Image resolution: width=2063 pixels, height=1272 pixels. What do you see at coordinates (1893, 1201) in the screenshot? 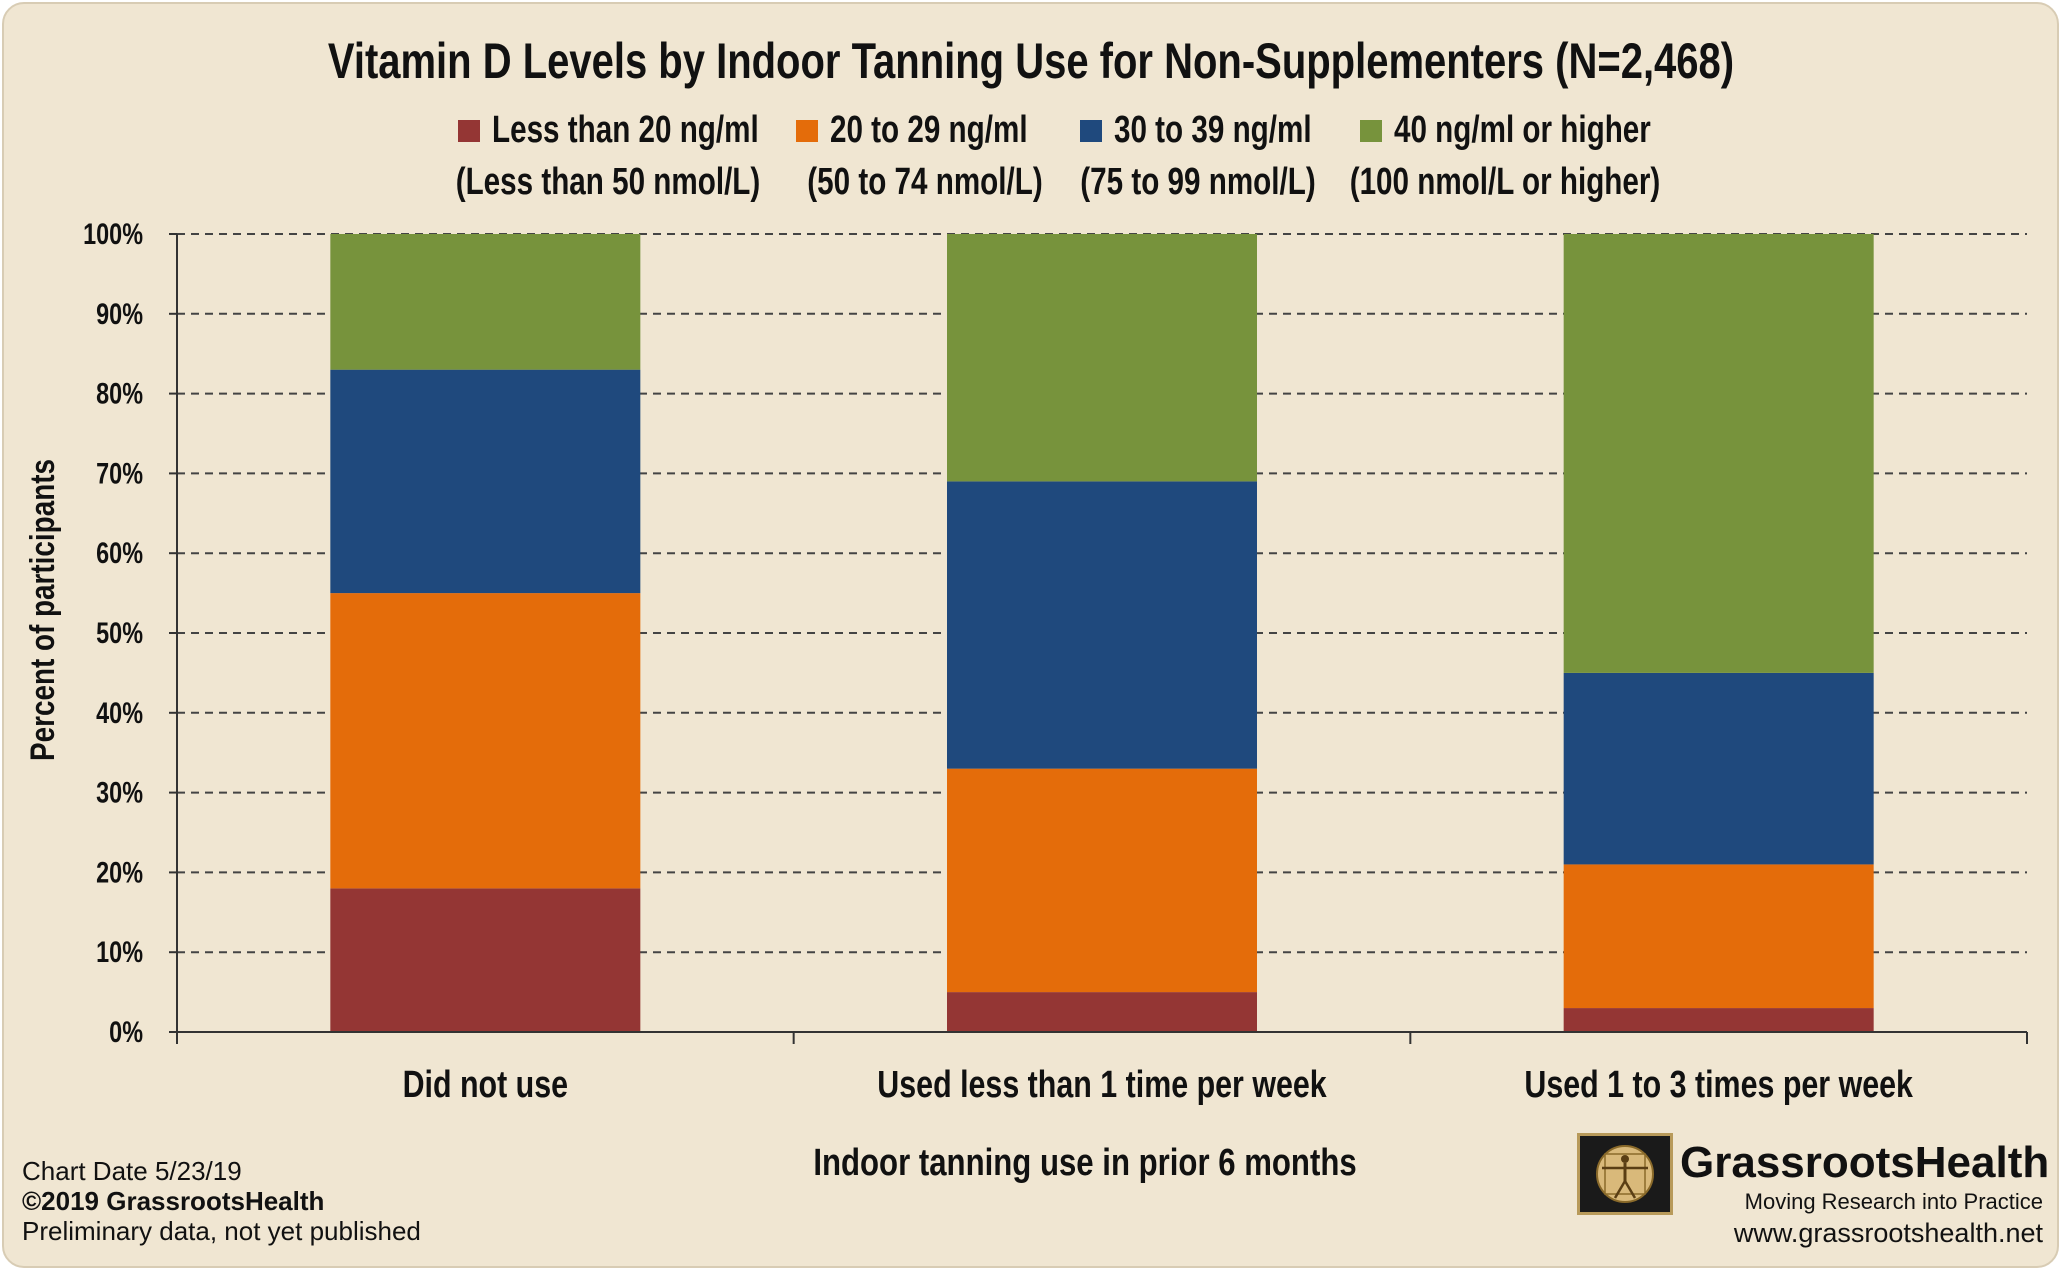
I see `brand-tagline: Moving Research into Practice` at bounding box center [1893, 1201].